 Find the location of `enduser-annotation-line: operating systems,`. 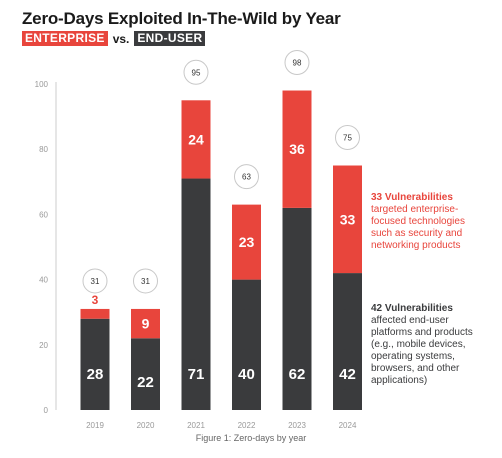

enduser-annotation-line: operating systems, is located at coordinates (413, 356).